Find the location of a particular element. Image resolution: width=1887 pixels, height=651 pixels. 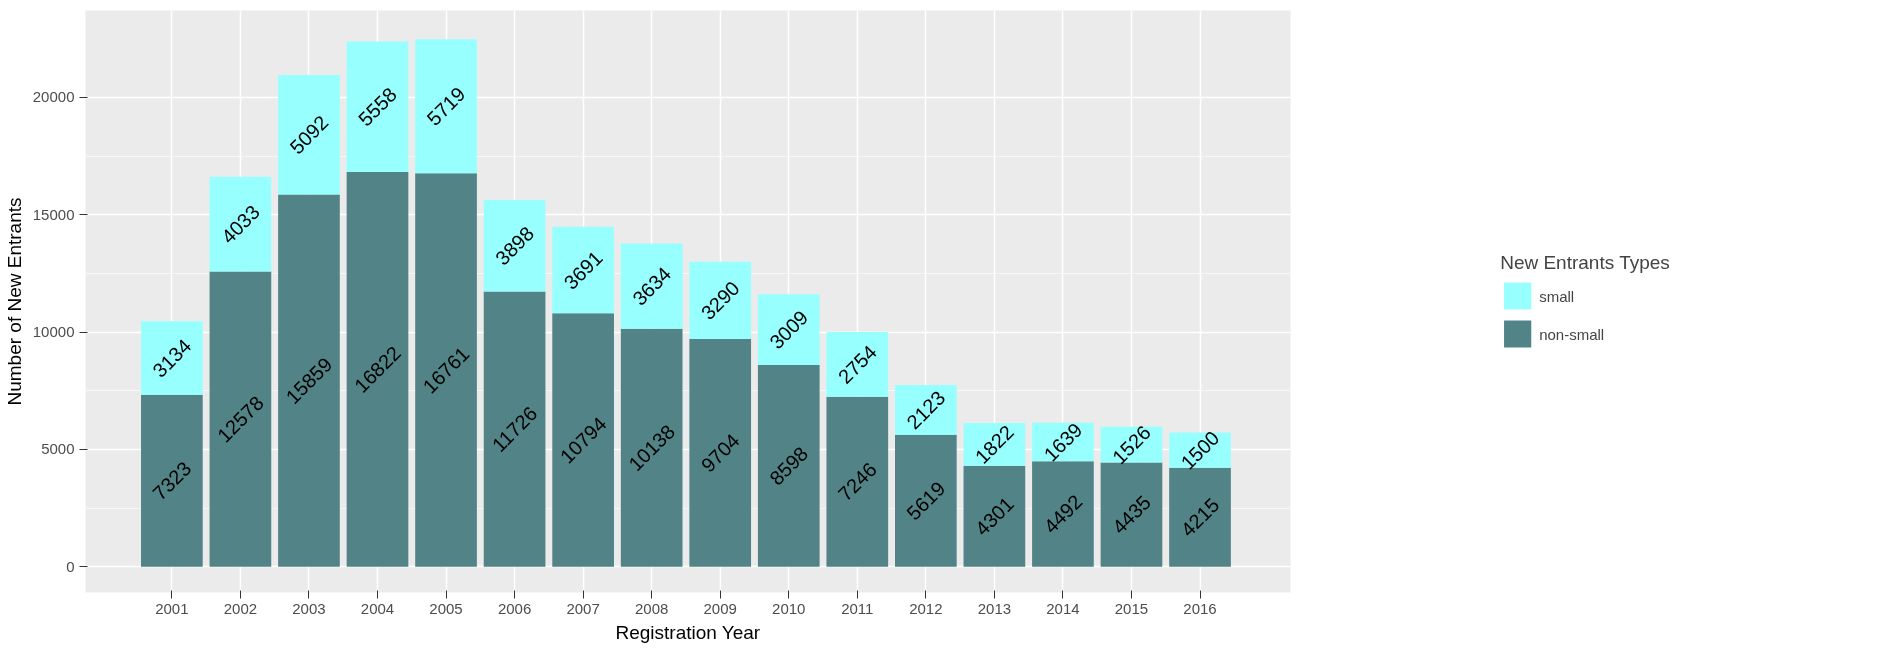

x-tick-label: 2015 is located at coordinates (1131, 608).